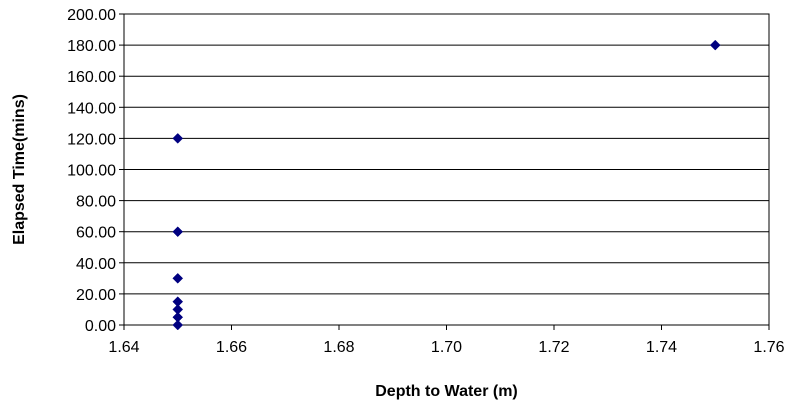 This screenshot has width=791, height=414. Describe the element at coordinates (96, 295) in the screenshot. I see `y-tick-label: 20.00` at that location.